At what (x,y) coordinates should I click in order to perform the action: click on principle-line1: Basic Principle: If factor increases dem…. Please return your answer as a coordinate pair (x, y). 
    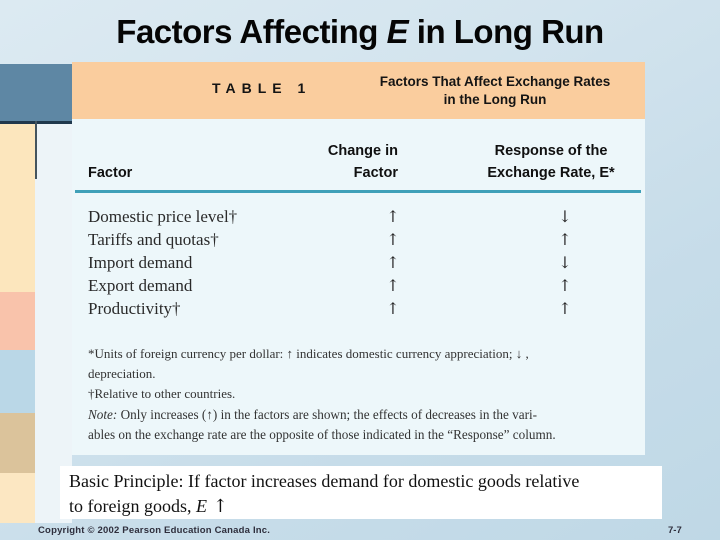
    Looking at the image, I should click on (324, 481).